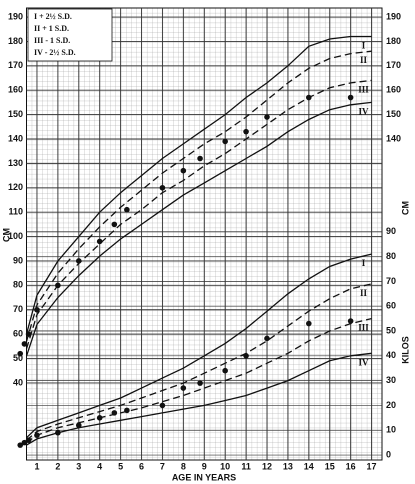 The height and width of the screenshot is (484, 415). I want to click on y2-tick-label: 20, so click(391, 405).